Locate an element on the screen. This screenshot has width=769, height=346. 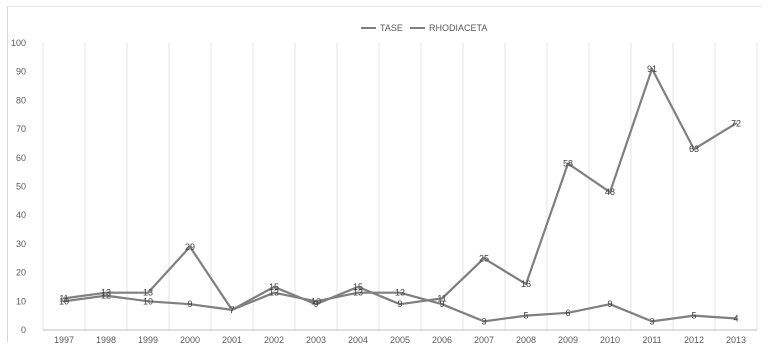
data-label: 25 is located at coordinates (484, 258).